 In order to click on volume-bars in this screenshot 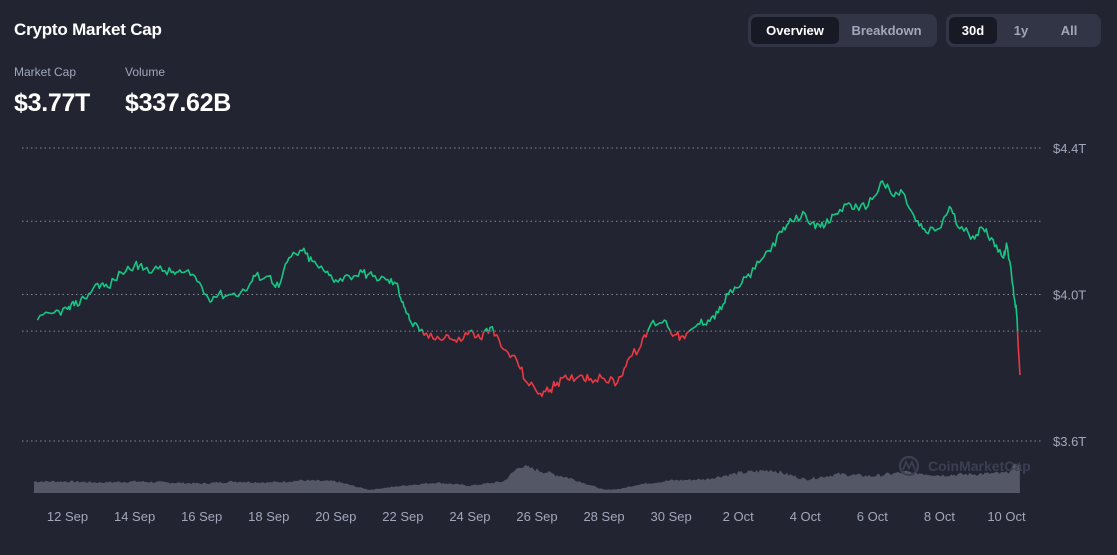, I will do `click(527, 477)`.